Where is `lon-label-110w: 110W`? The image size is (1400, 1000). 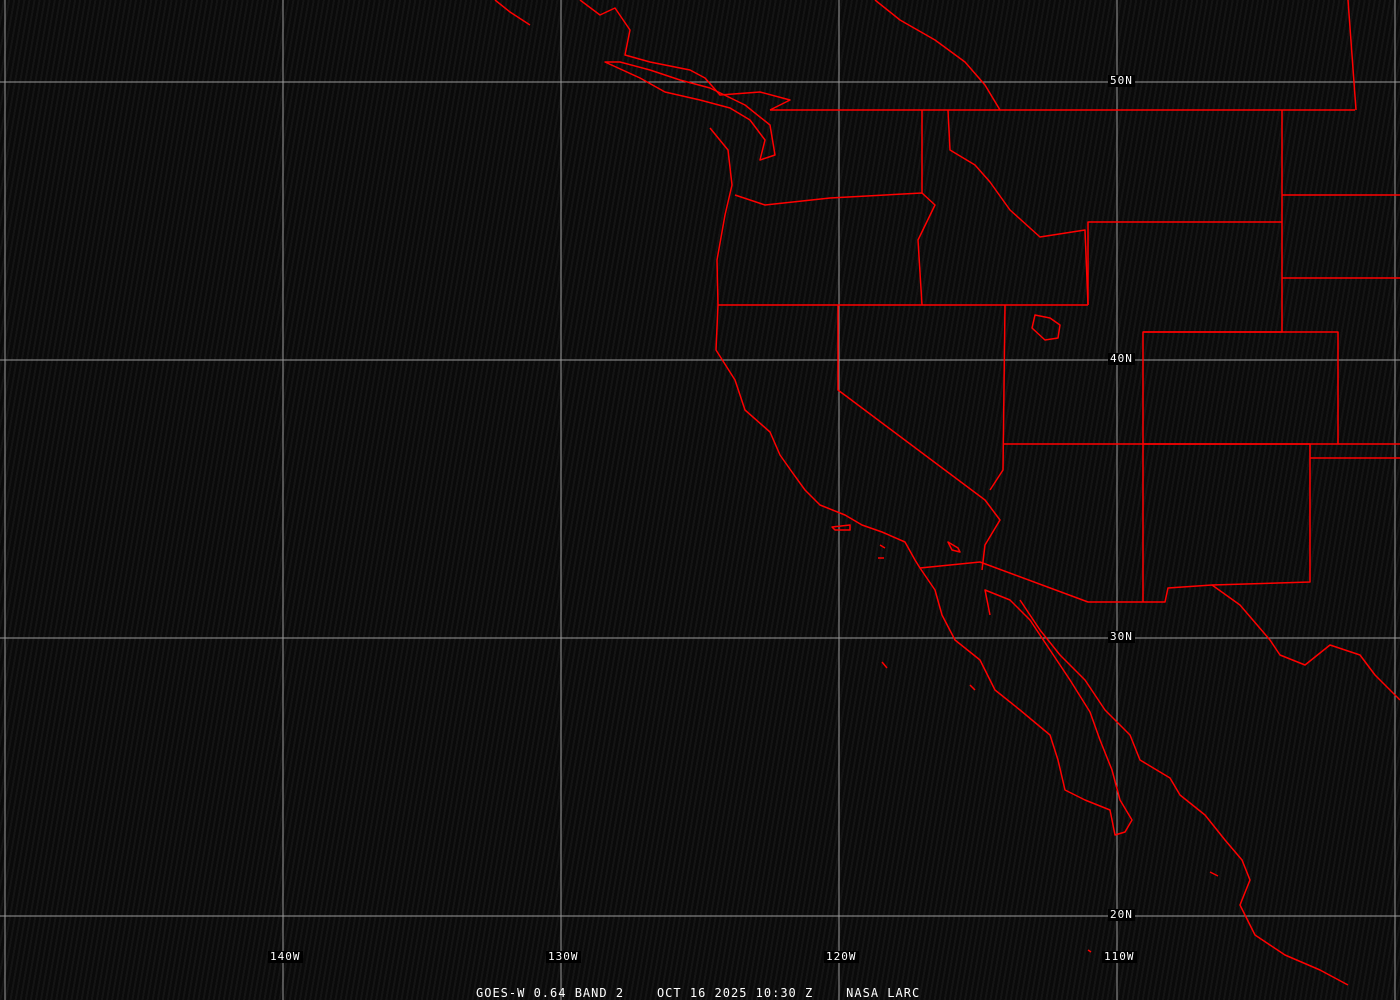
lon-label-110w: 110W is located at coordinates (1119, 956).